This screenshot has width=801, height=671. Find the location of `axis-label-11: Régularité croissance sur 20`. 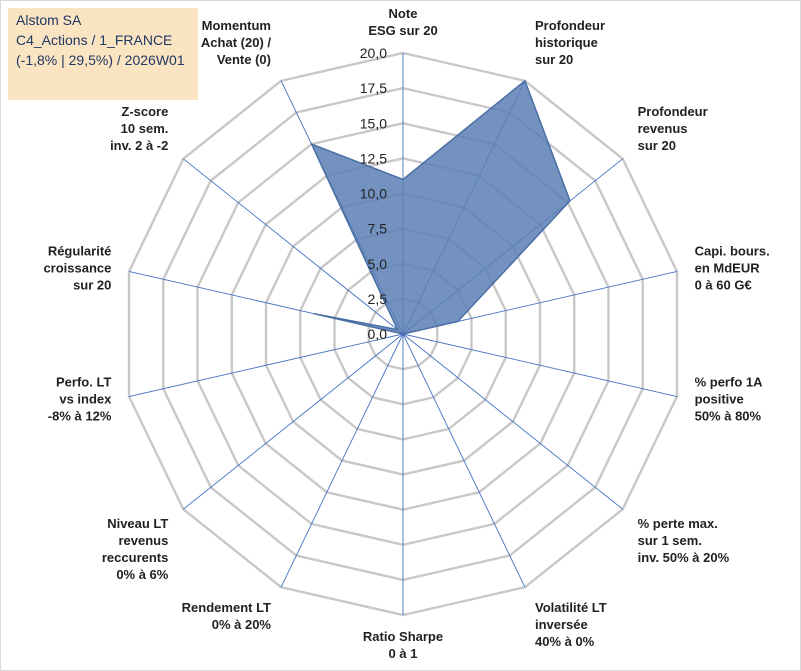

axis-label-11: Régularité croissance sur 20 is located at coordinates (77, 267).